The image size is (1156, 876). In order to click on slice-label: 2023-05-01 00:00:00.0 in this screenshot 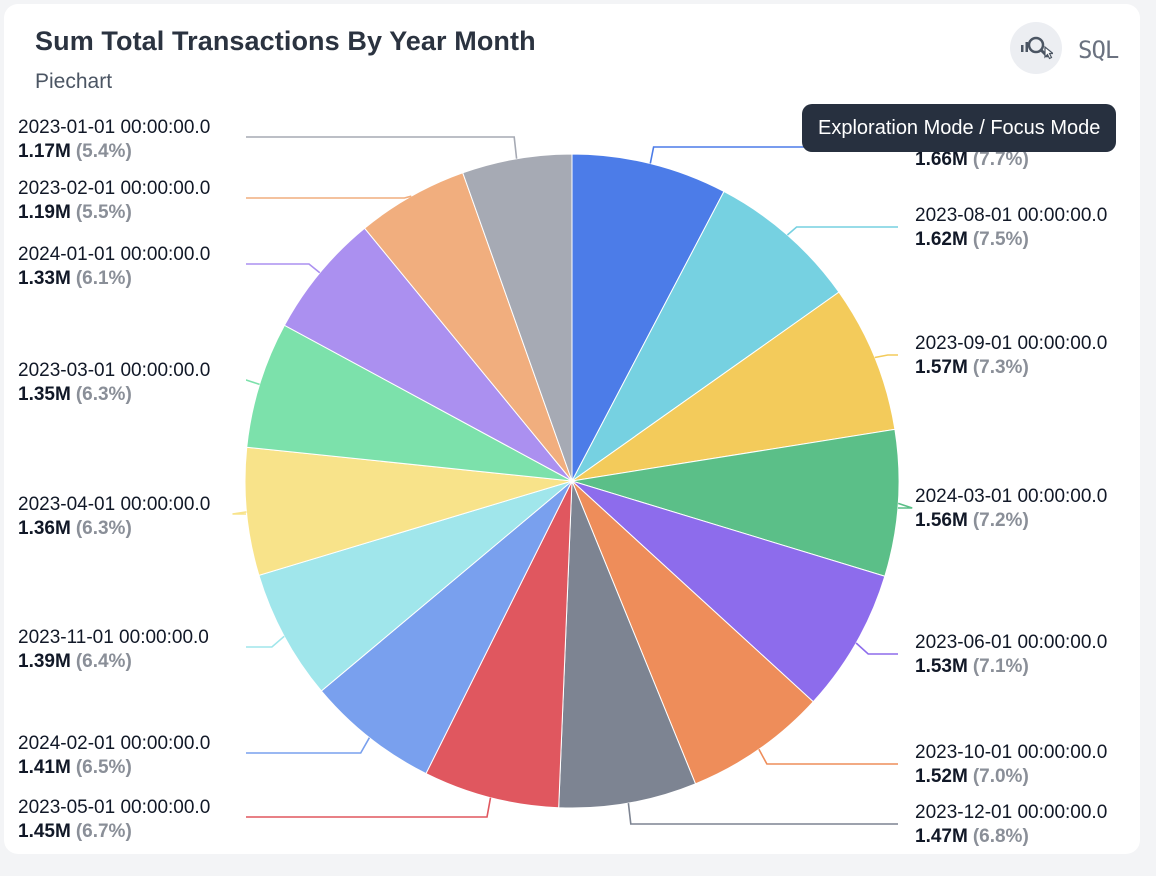, I will do `click(114, 807)`.